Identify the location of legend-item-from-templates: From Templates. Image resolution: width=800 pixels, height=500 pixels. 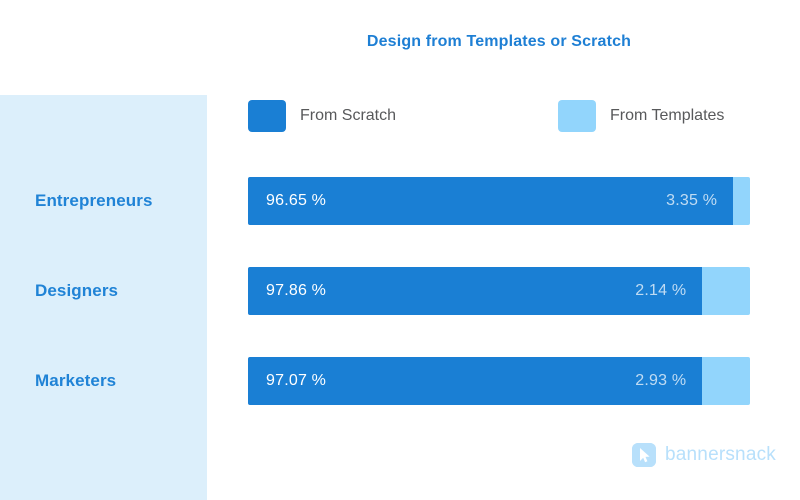
(641, 116).